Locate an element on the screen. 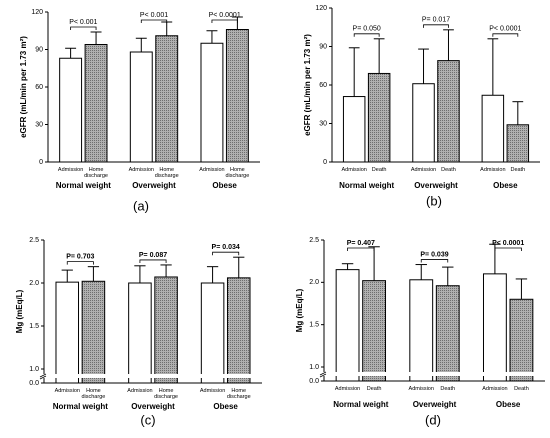 The image size is (550, 438). category-label: Obese is located at coordinates (225, 406).